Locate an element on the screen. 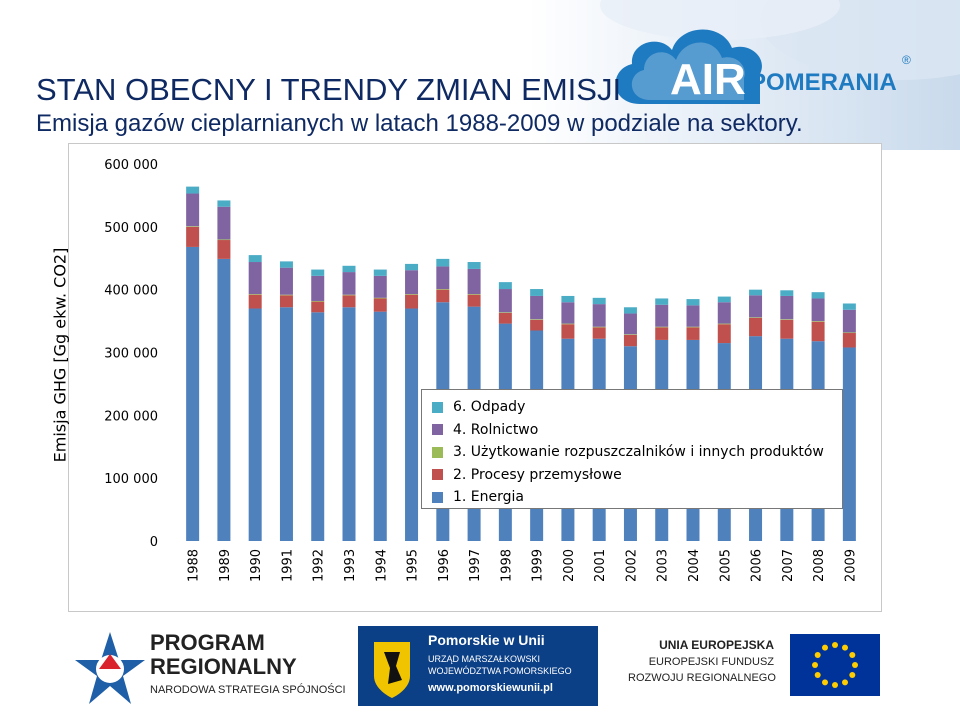 This screenshot has height=720, width=960. legend-item: 4. Rolnictwo is located at coordinates (632, 430).